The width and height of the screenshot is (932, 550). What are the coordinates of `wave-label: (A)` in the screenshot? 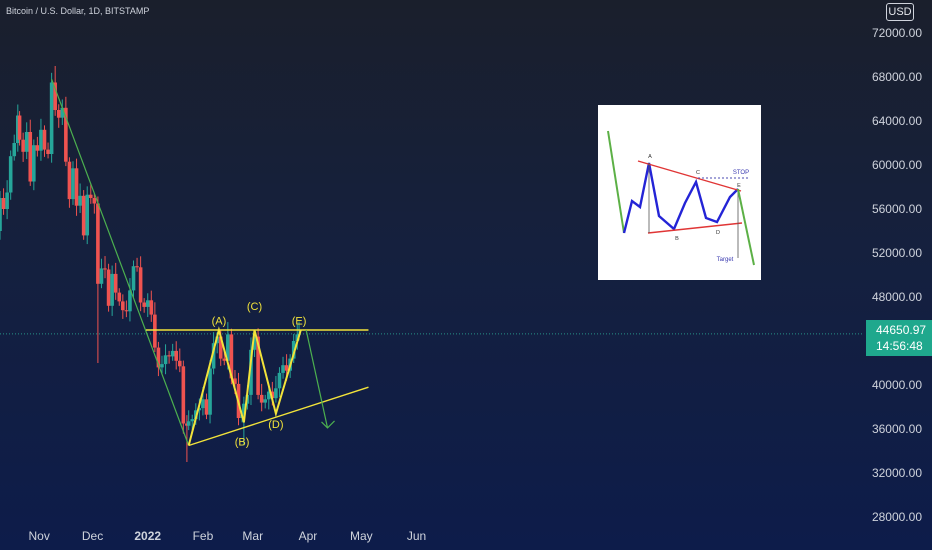 It's located at (219, 322).